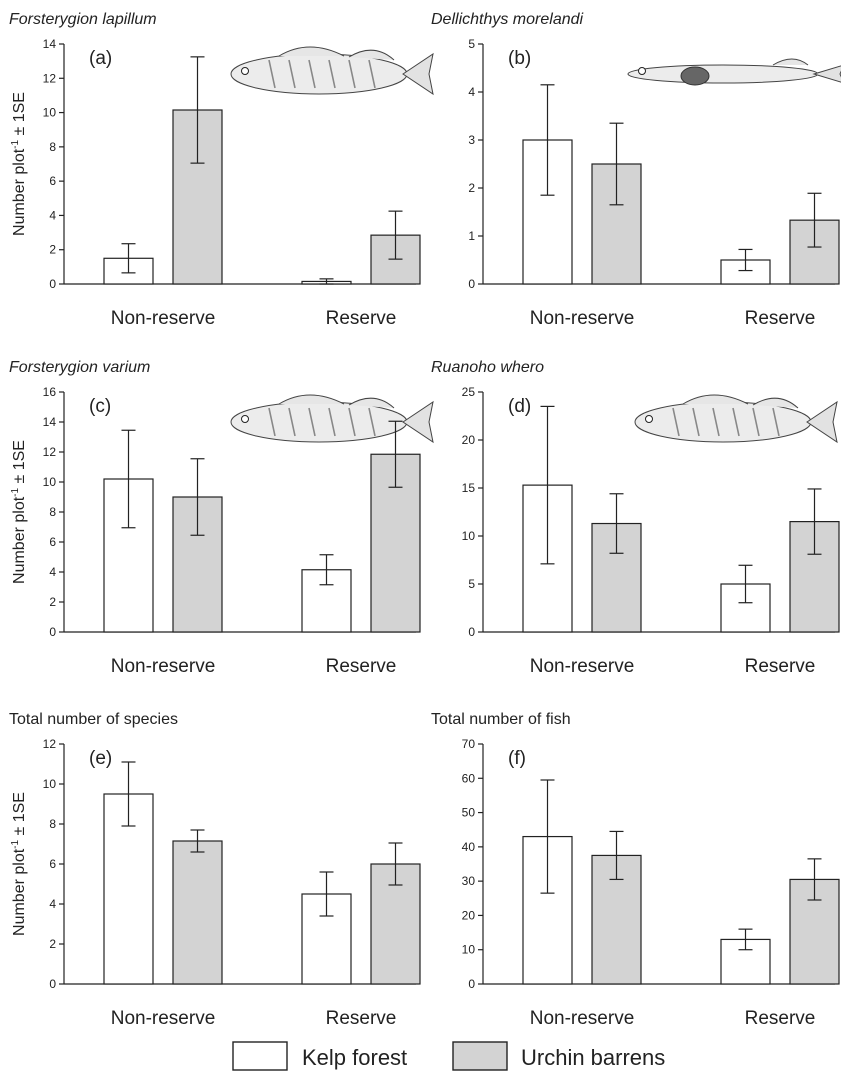 This screenshot has height=1081, width=841. Describe the element at coordinates (519, 406) in the screenshot. I see `panel-letter: (d)` at that location.